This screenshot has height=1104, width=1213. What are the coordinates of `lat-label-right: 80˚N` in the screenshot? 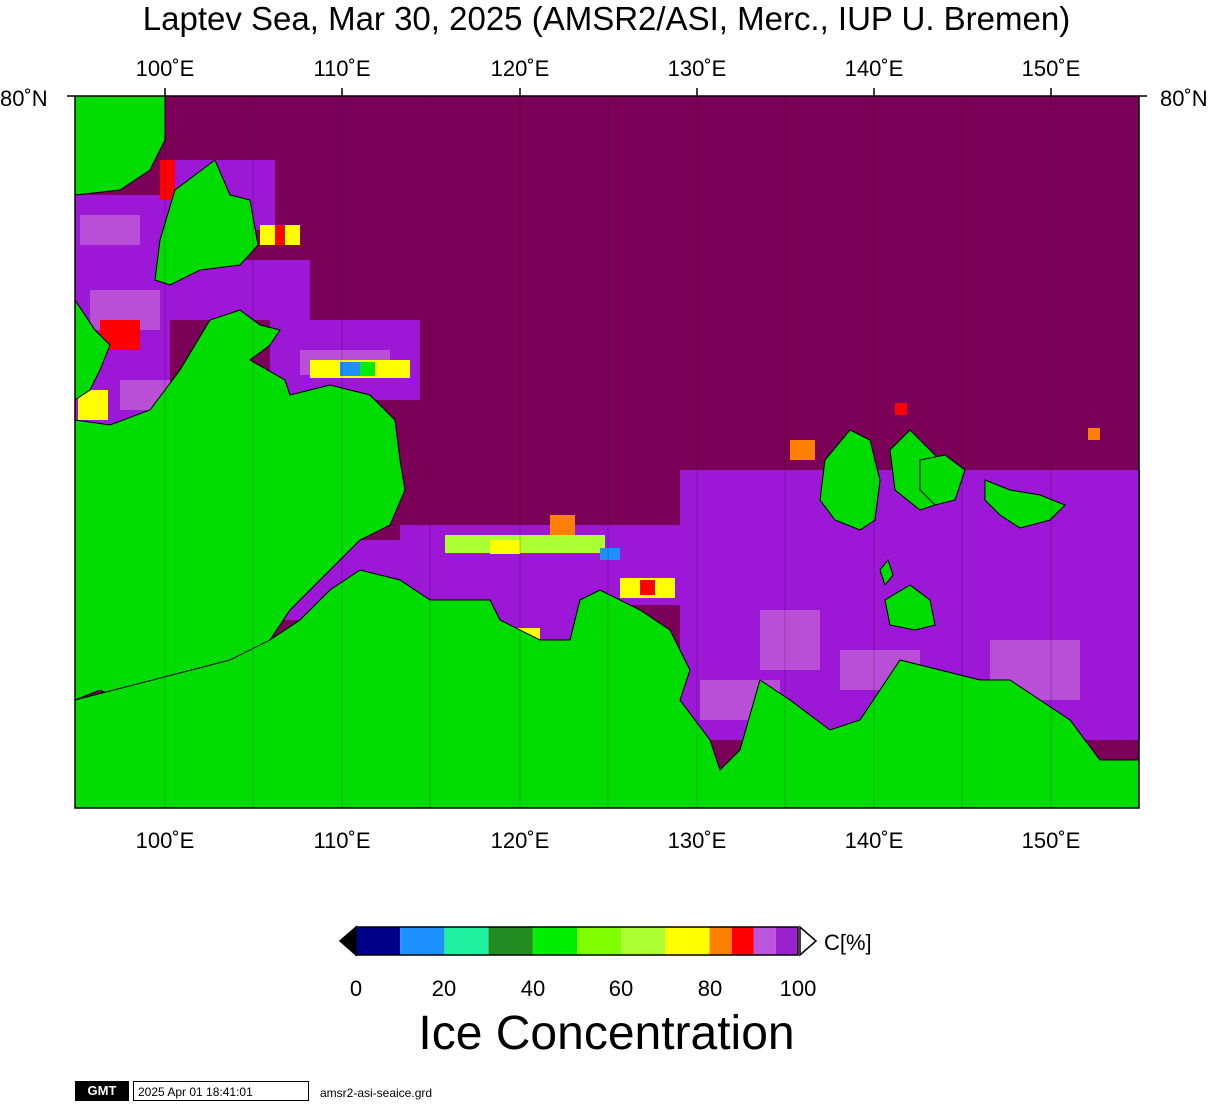 It's located at (1184, 98).